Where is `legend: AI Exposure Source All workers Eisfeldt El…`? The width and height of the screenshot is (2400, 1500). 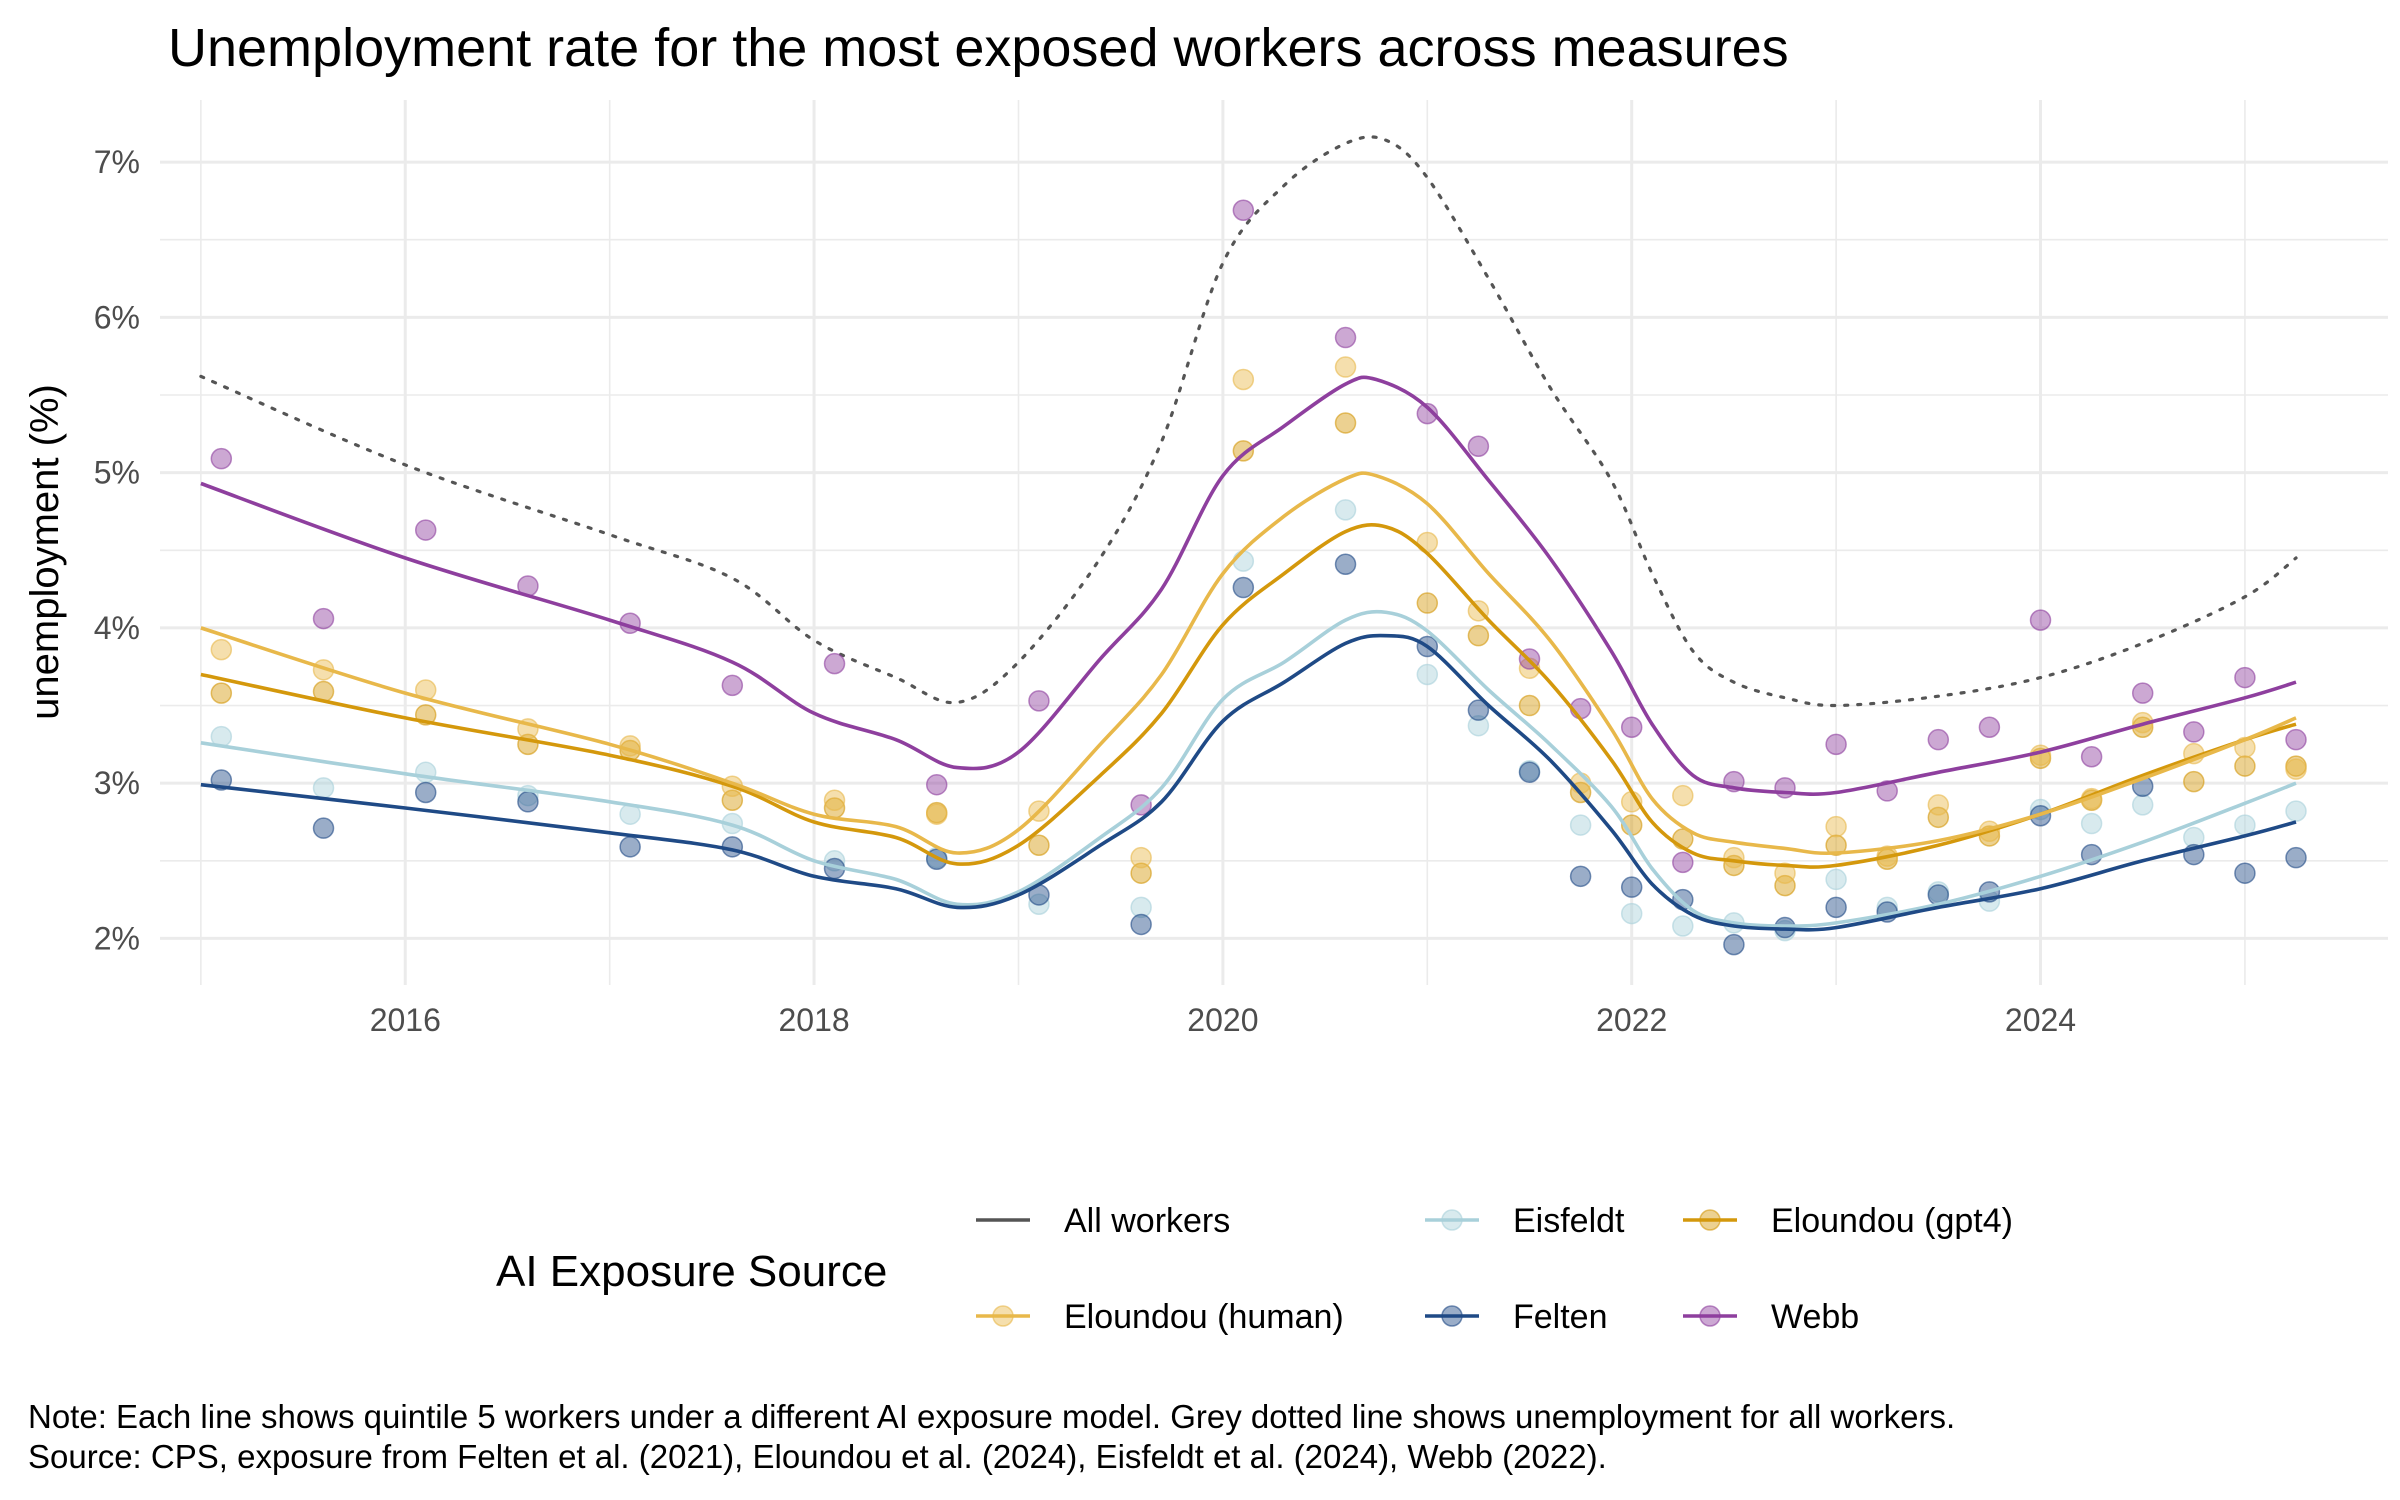 legend: AI Exposure Source All workers Eisfeldt El… is located at coordinates (1254, 1269).